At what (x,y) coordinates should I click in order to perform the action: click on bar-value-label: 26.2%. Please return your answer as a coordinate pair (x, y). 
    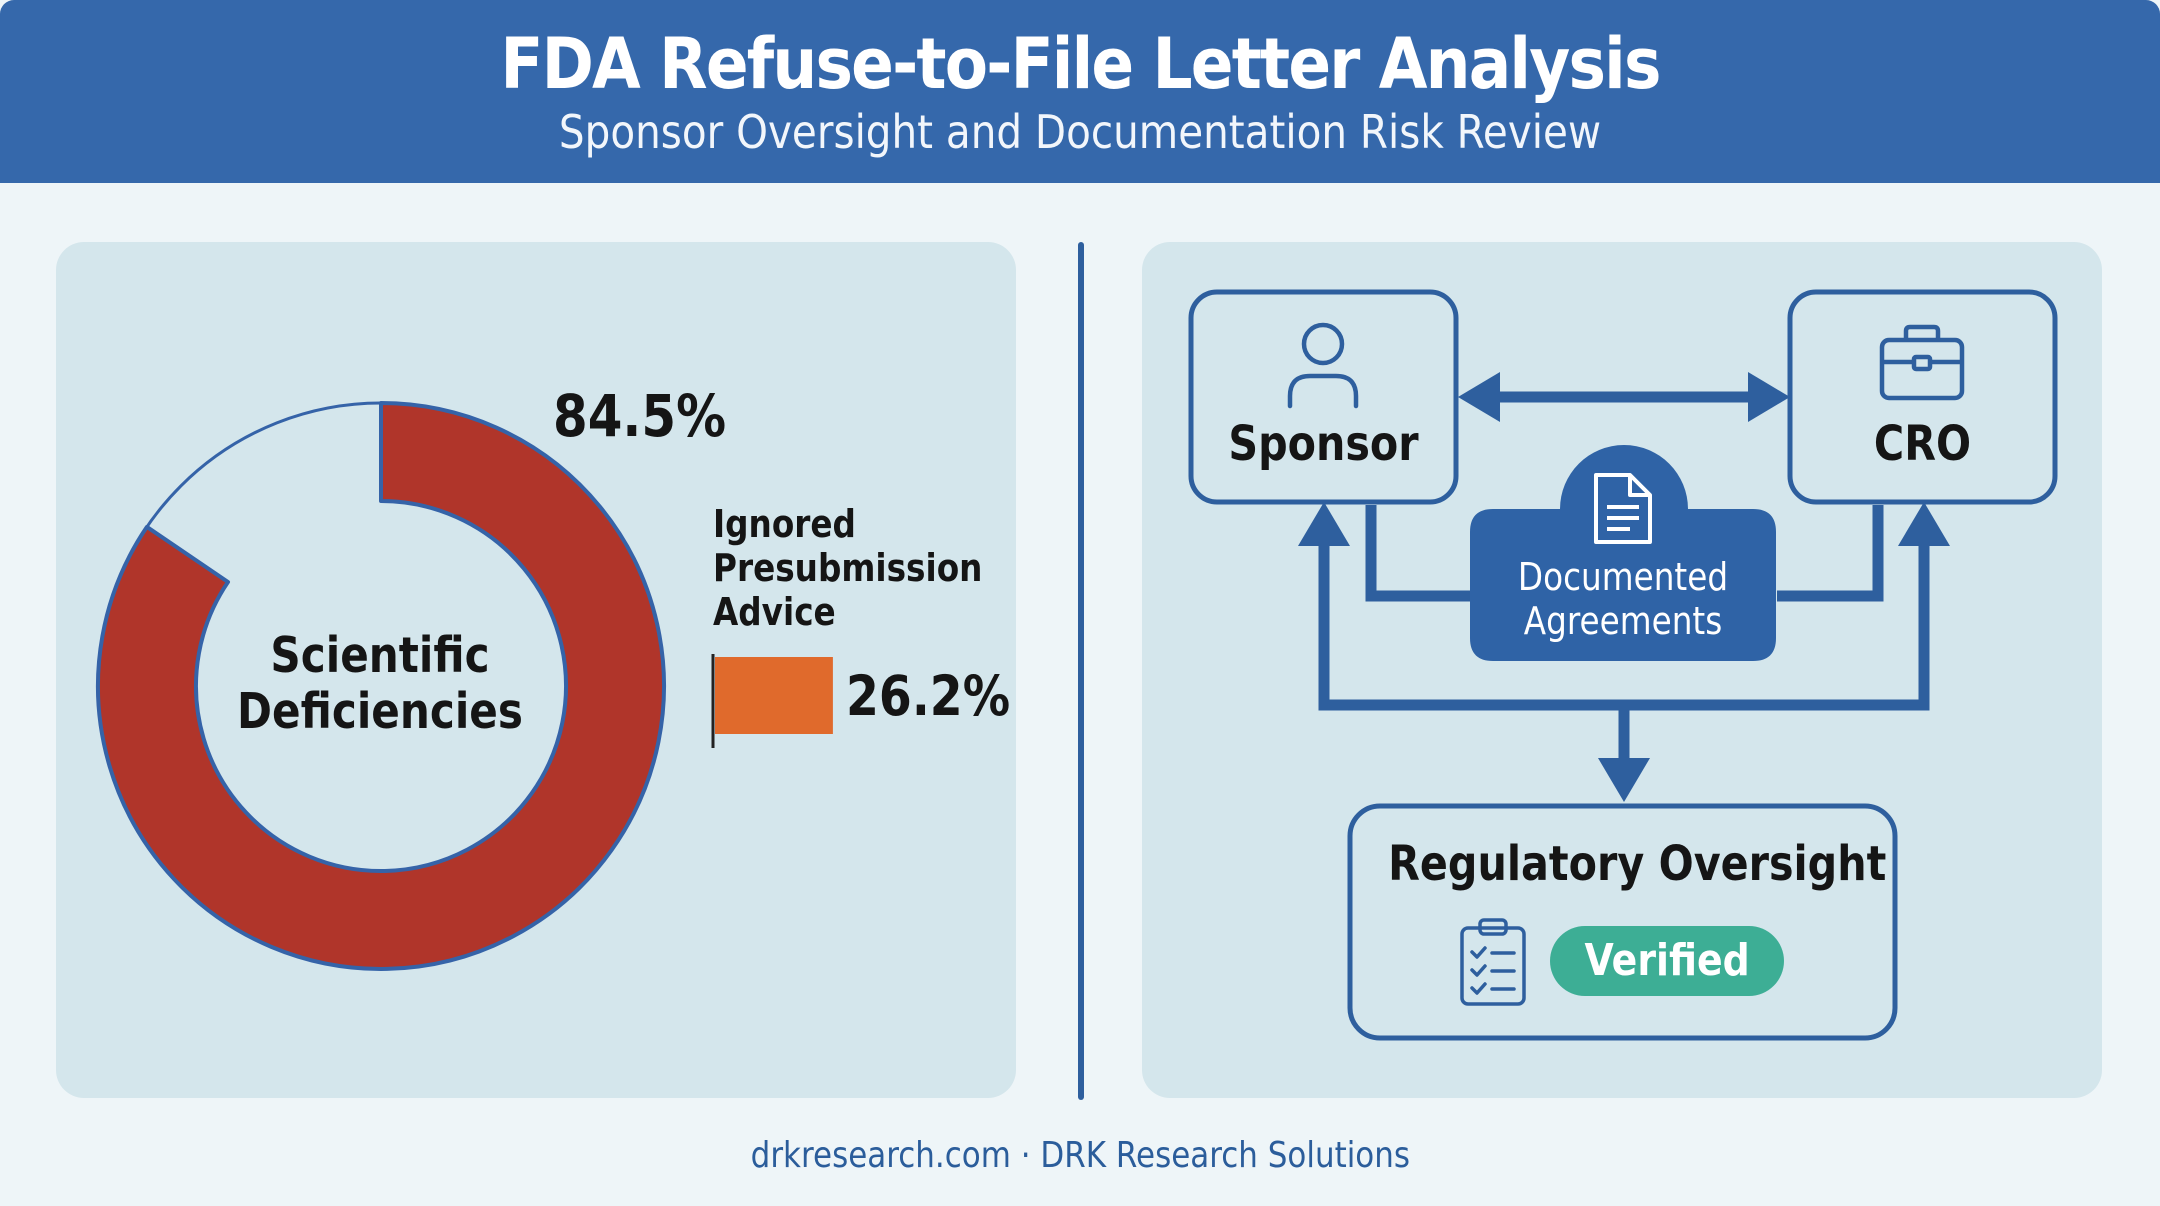
    Looking at the image, I should click on (928, 696).